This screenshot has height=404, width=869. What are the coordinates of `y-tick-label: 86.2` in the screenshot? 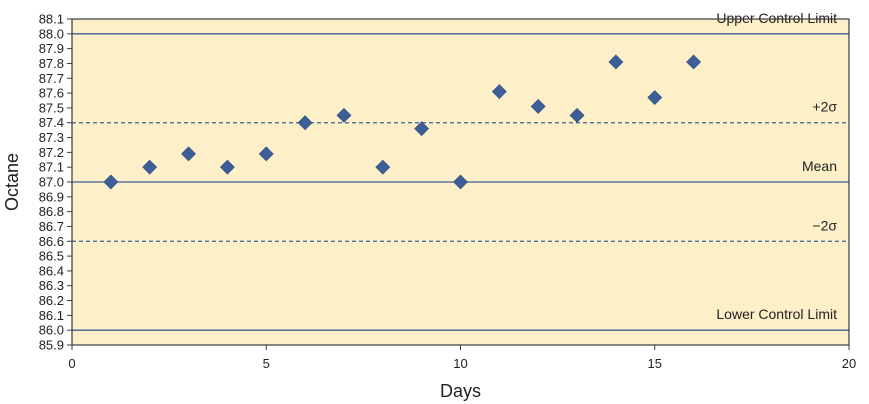 It's located at (51, 300).